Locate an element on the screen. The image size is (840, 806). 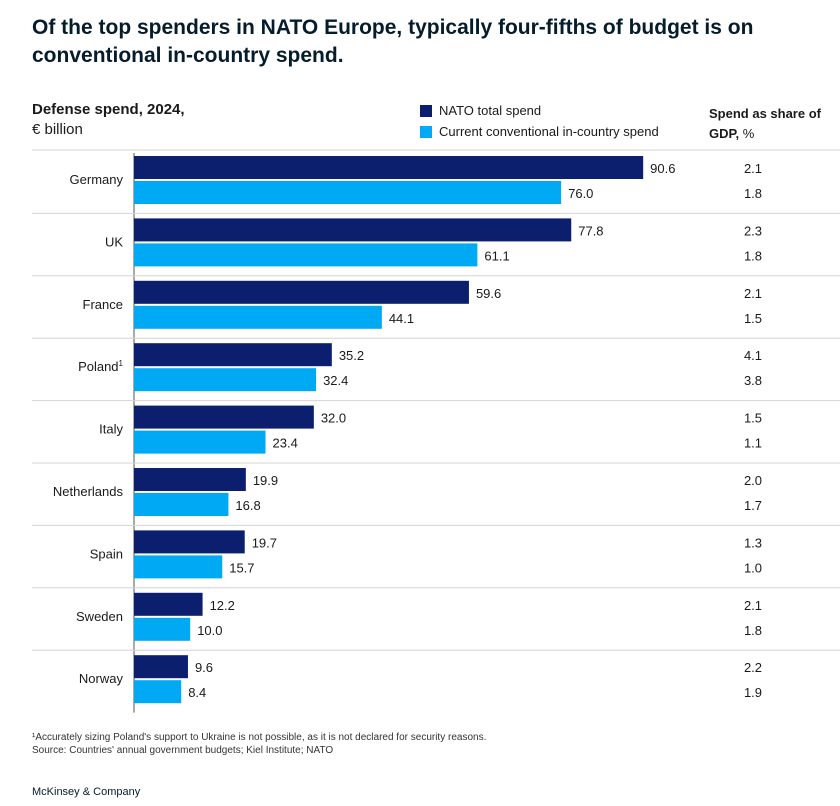
value-label-nato-total: 12.2 is located at coordinates (222, 605).